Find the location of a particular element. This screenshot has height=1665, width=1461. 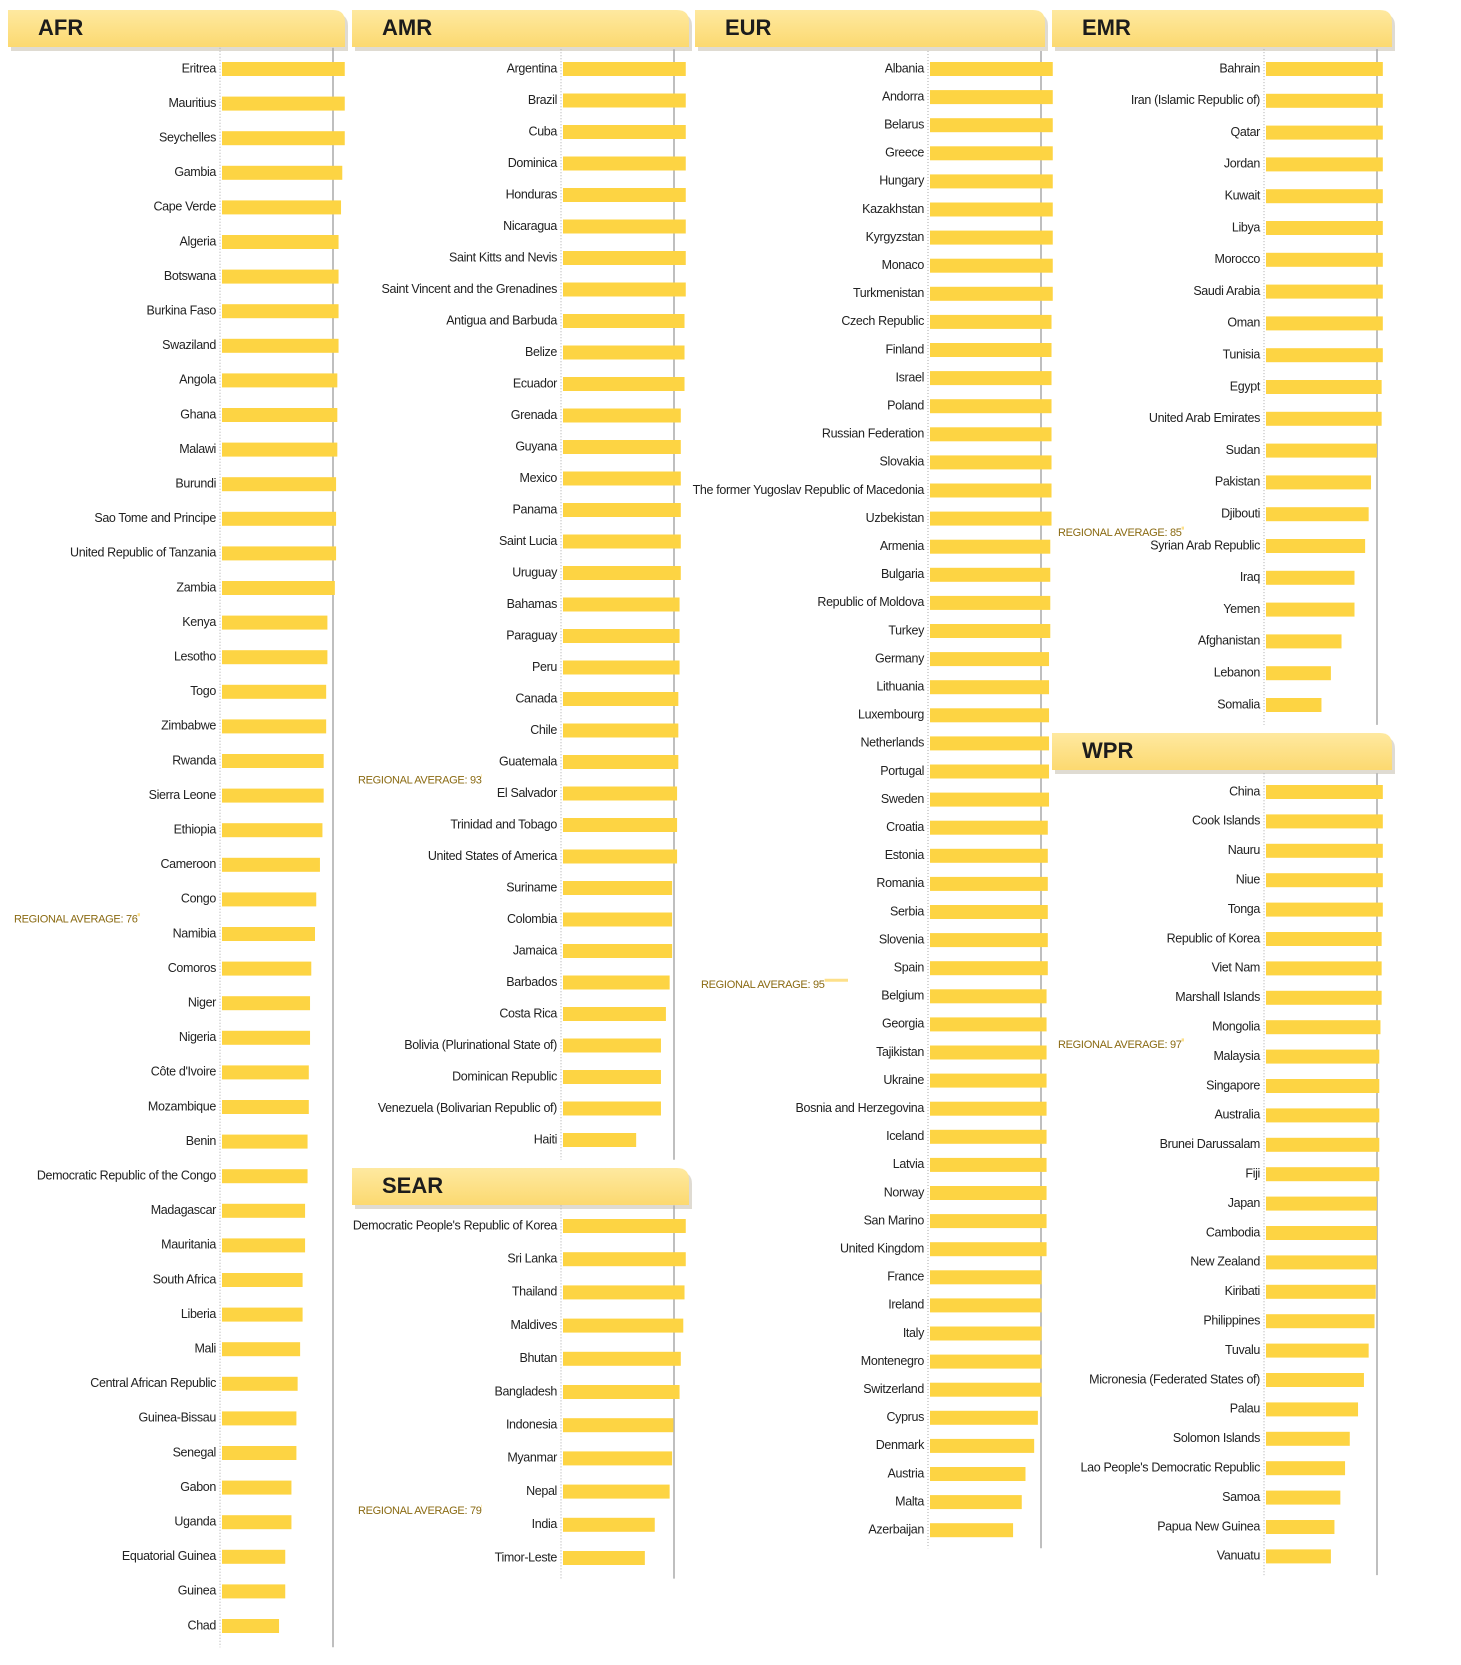

country-label: Nigeria is located at coordinates (198, 1037).